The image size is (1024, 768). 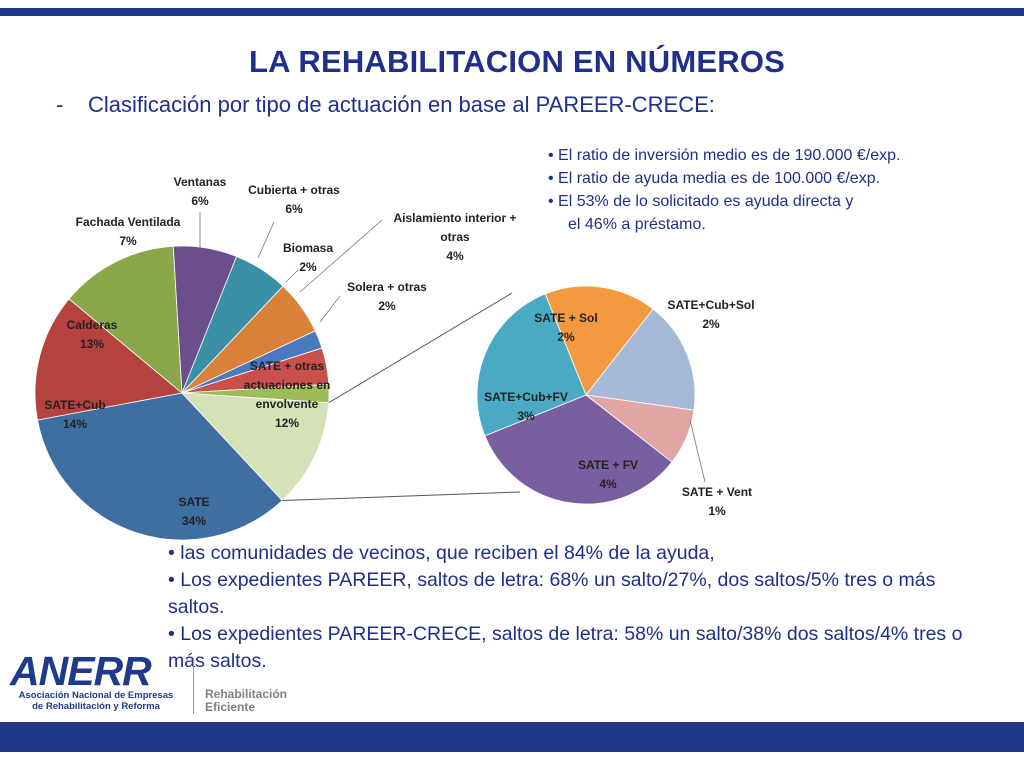 What do you see at coordinates (387, 296) in the screenshot?
I see `main-pie-label-solera-otras: Solera + otras 2%` at bounding box center [387, 296].